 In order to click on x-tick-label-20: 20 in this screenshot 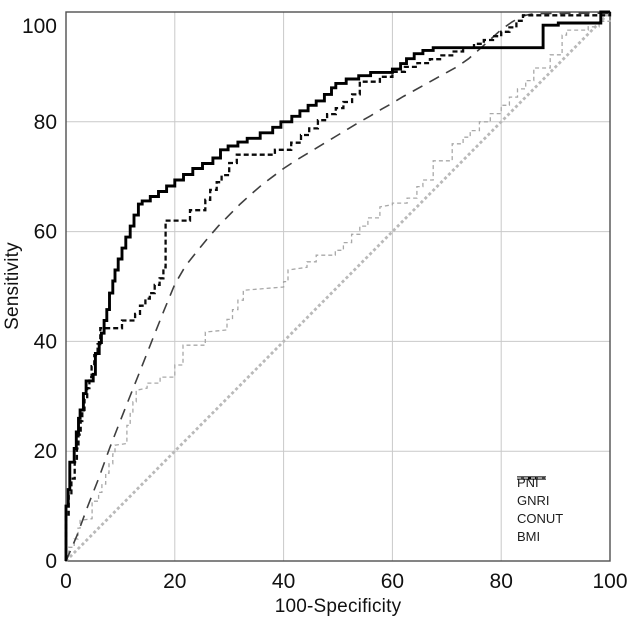, I will do `click(174, 581)`.